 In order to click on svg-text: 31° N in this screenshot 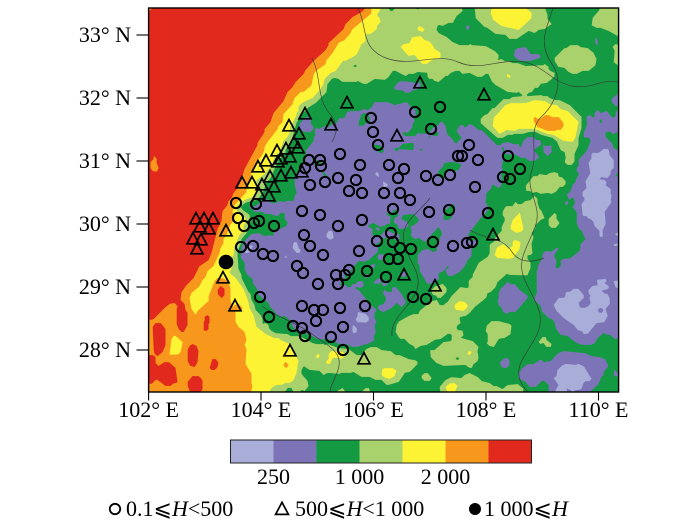, I will do `click(105, 160)`.